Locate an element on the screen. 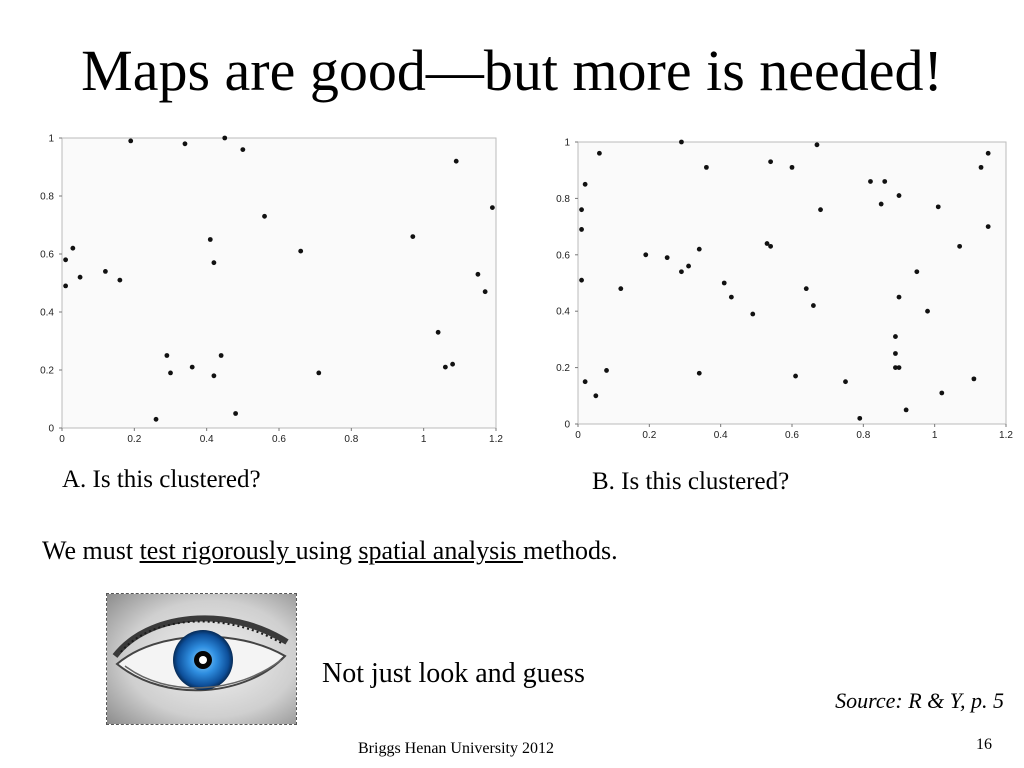 The width and height of the screenshot is (1024, 768). caption-b: B. Is this clustered? is located at coordinates (691, 481).